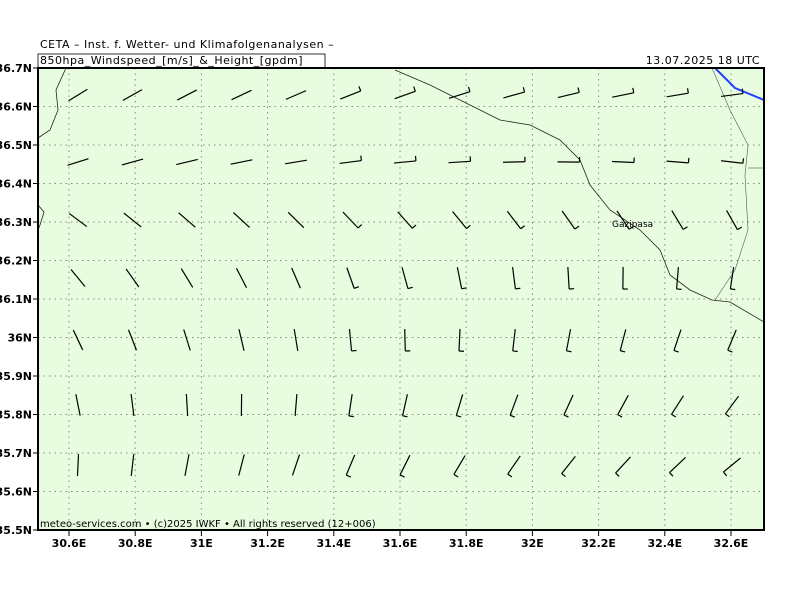 This screenshot has height=604, width=800. Describe the element at coordinates (19, 338) in the screenshot. I see `y-tick-label: 36N` at that location.